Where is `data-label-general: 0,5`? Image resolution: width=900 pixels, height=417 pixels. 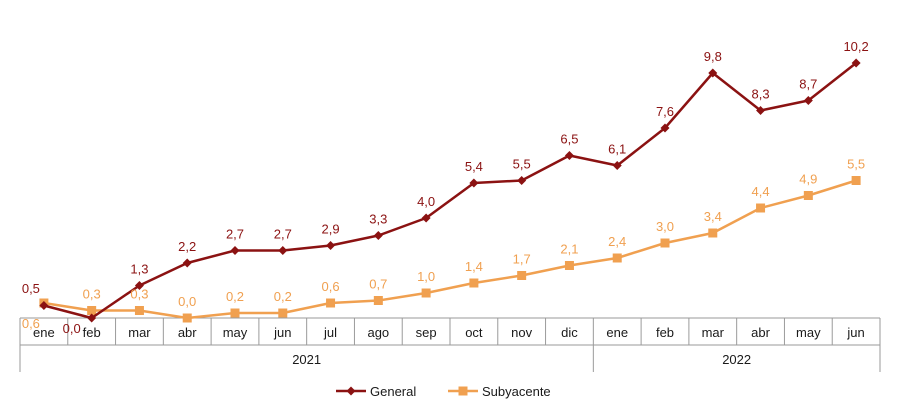
data-label-general: 0,5 is located at coordinates (31, 288).